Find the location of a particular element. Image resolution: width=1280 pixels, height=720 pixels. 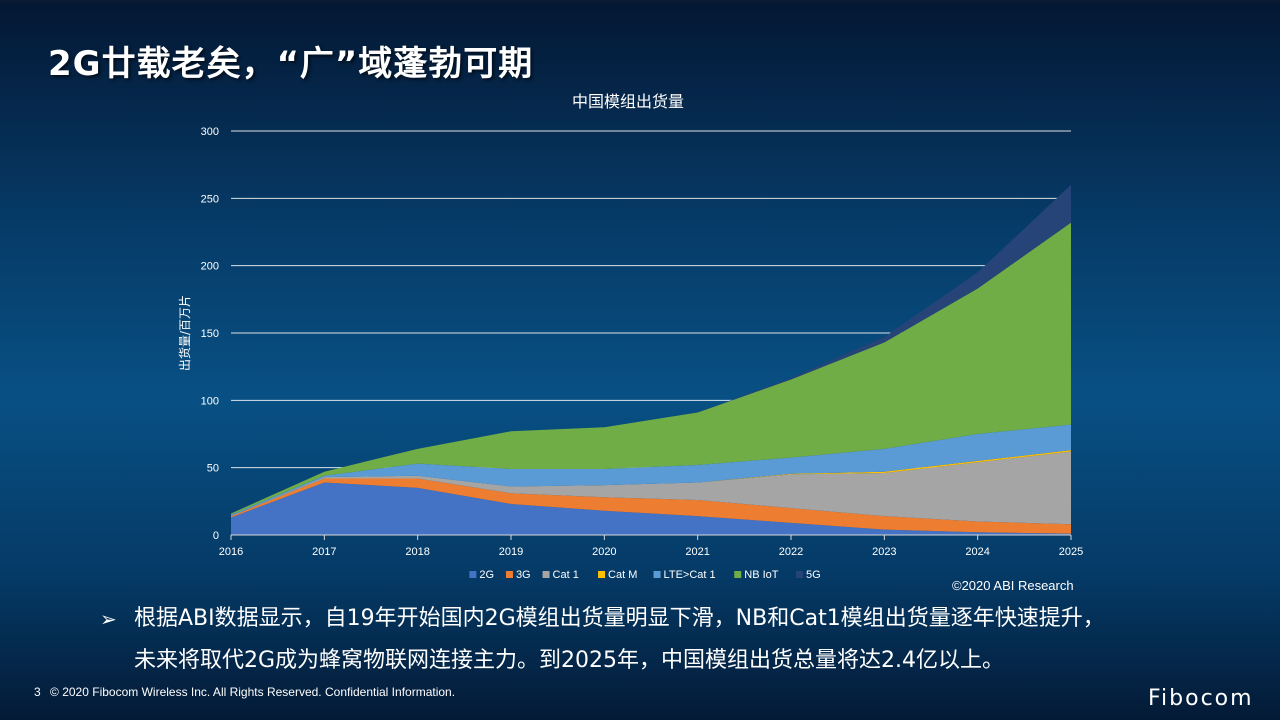

chart-title: 中国模组出货量 is located at coordinates (628, 101).